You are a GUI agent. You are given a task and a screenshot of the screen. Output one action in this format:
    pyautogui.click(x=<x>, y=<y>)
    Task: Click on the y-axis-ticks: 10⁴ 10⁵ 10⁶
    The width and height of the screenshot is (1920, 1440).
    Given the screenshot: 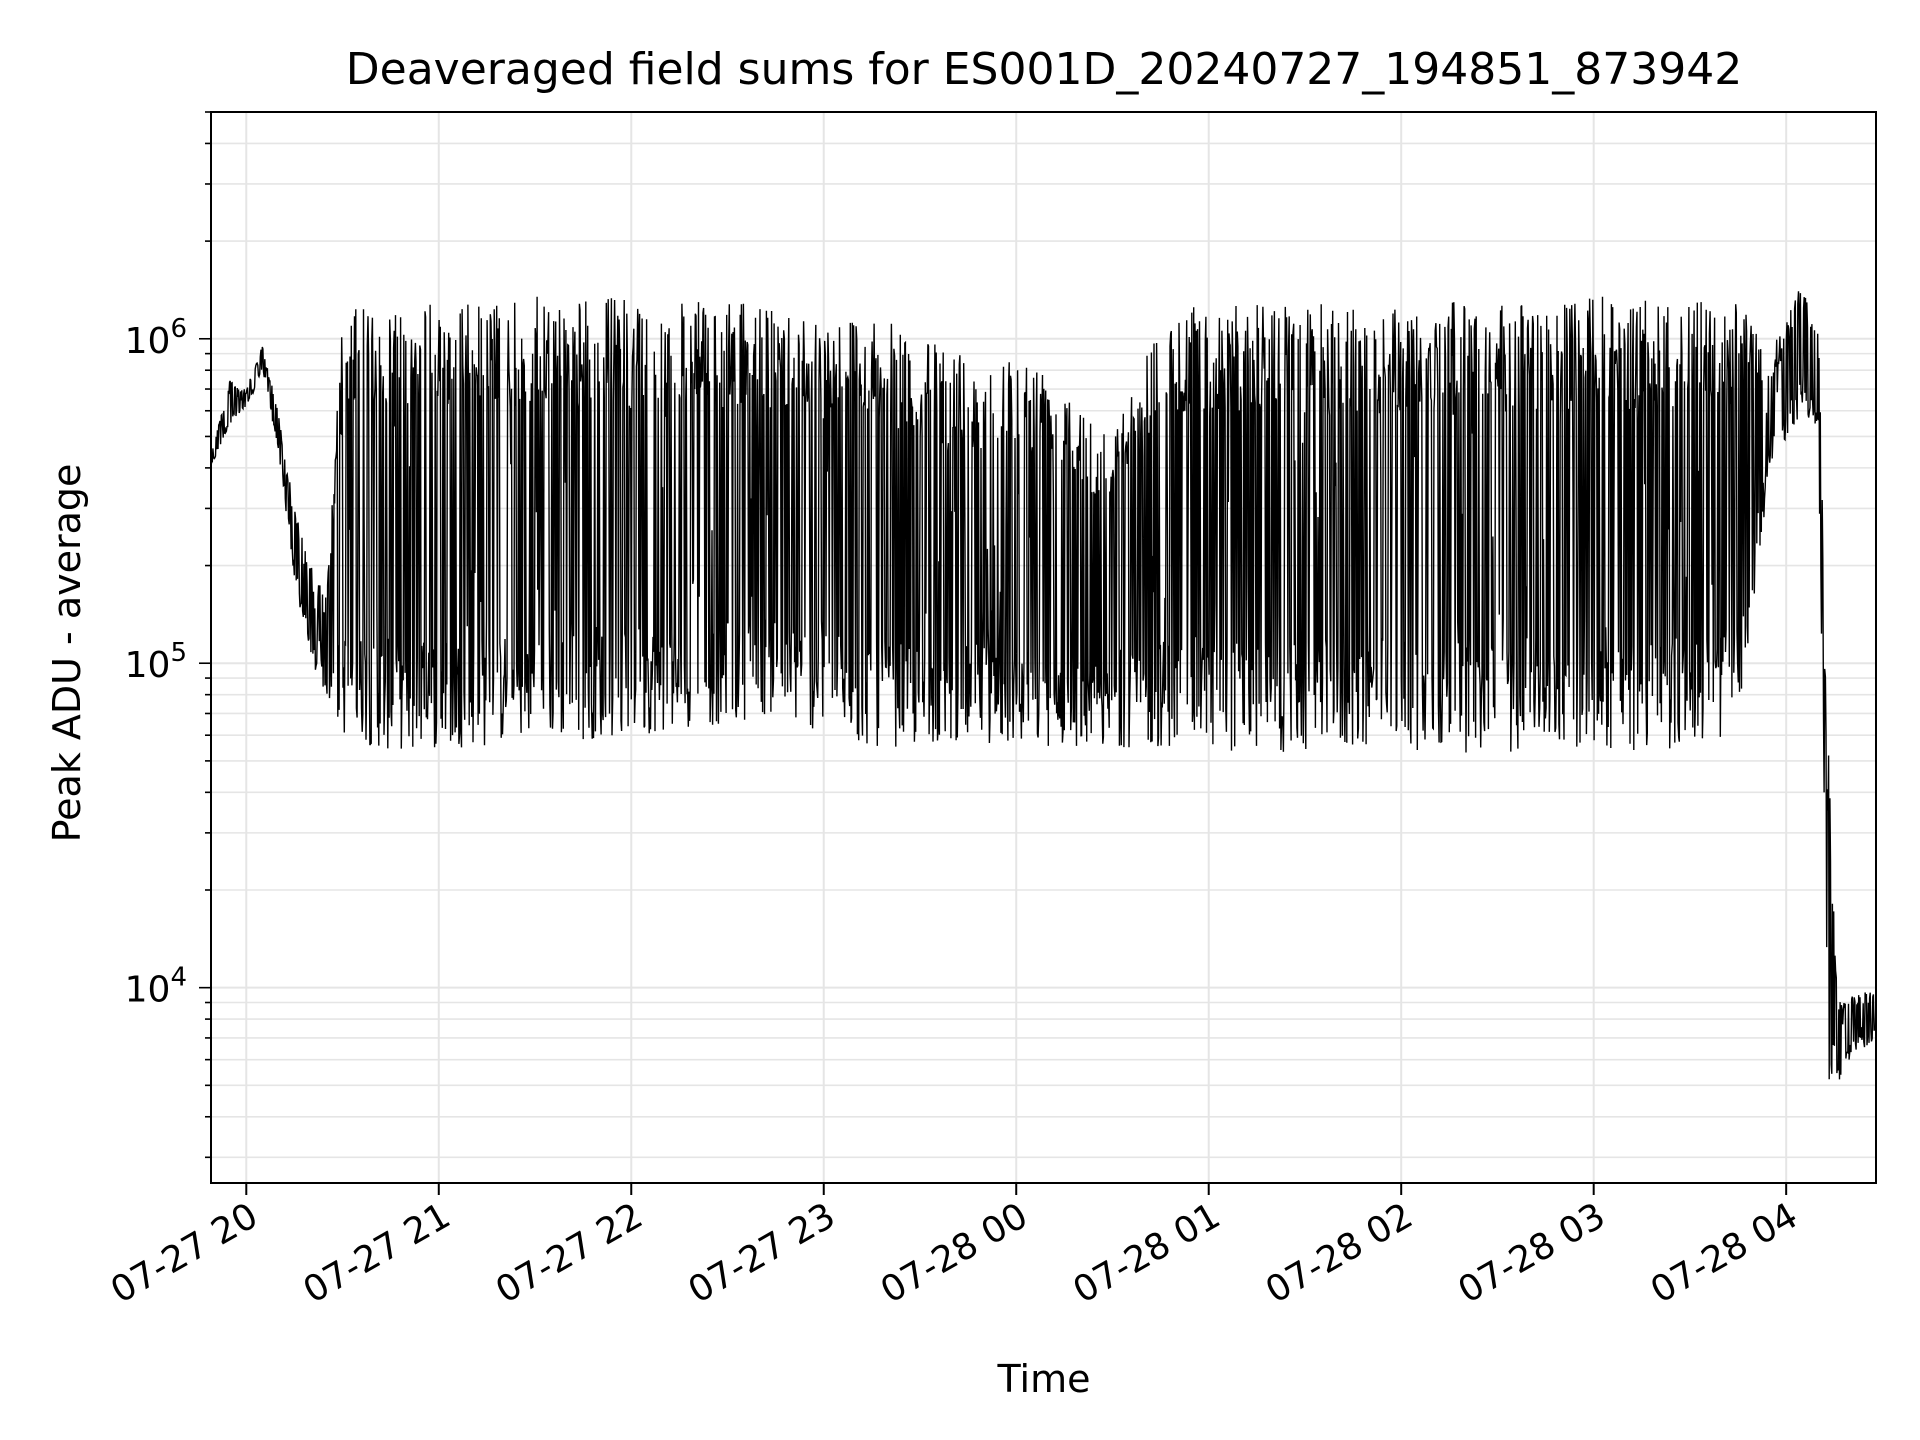 What is the action you would take?
    pyautogui.click(x=168, y=635)
    